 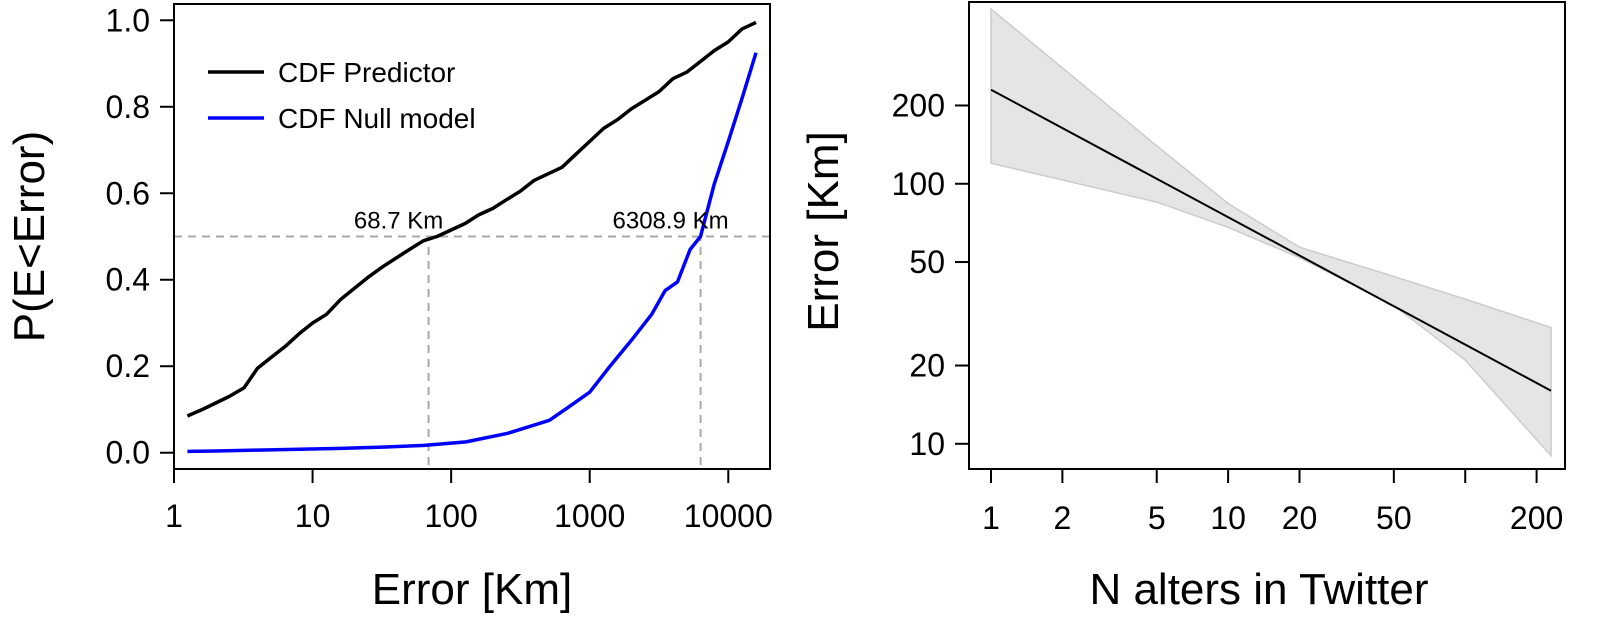 What do you see at coordinates (128, 453) in the screenshot?
I see `cdf-y-tick-label: 0.0` at bounding box center [128, 453].